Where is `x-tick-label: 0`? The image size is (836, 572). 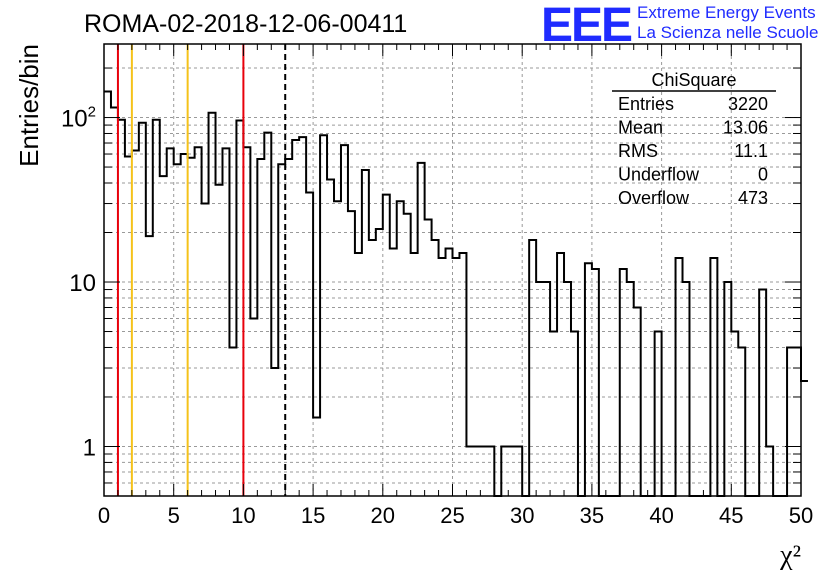 x-tick-label: 0 is located at coordinates (104, 515).